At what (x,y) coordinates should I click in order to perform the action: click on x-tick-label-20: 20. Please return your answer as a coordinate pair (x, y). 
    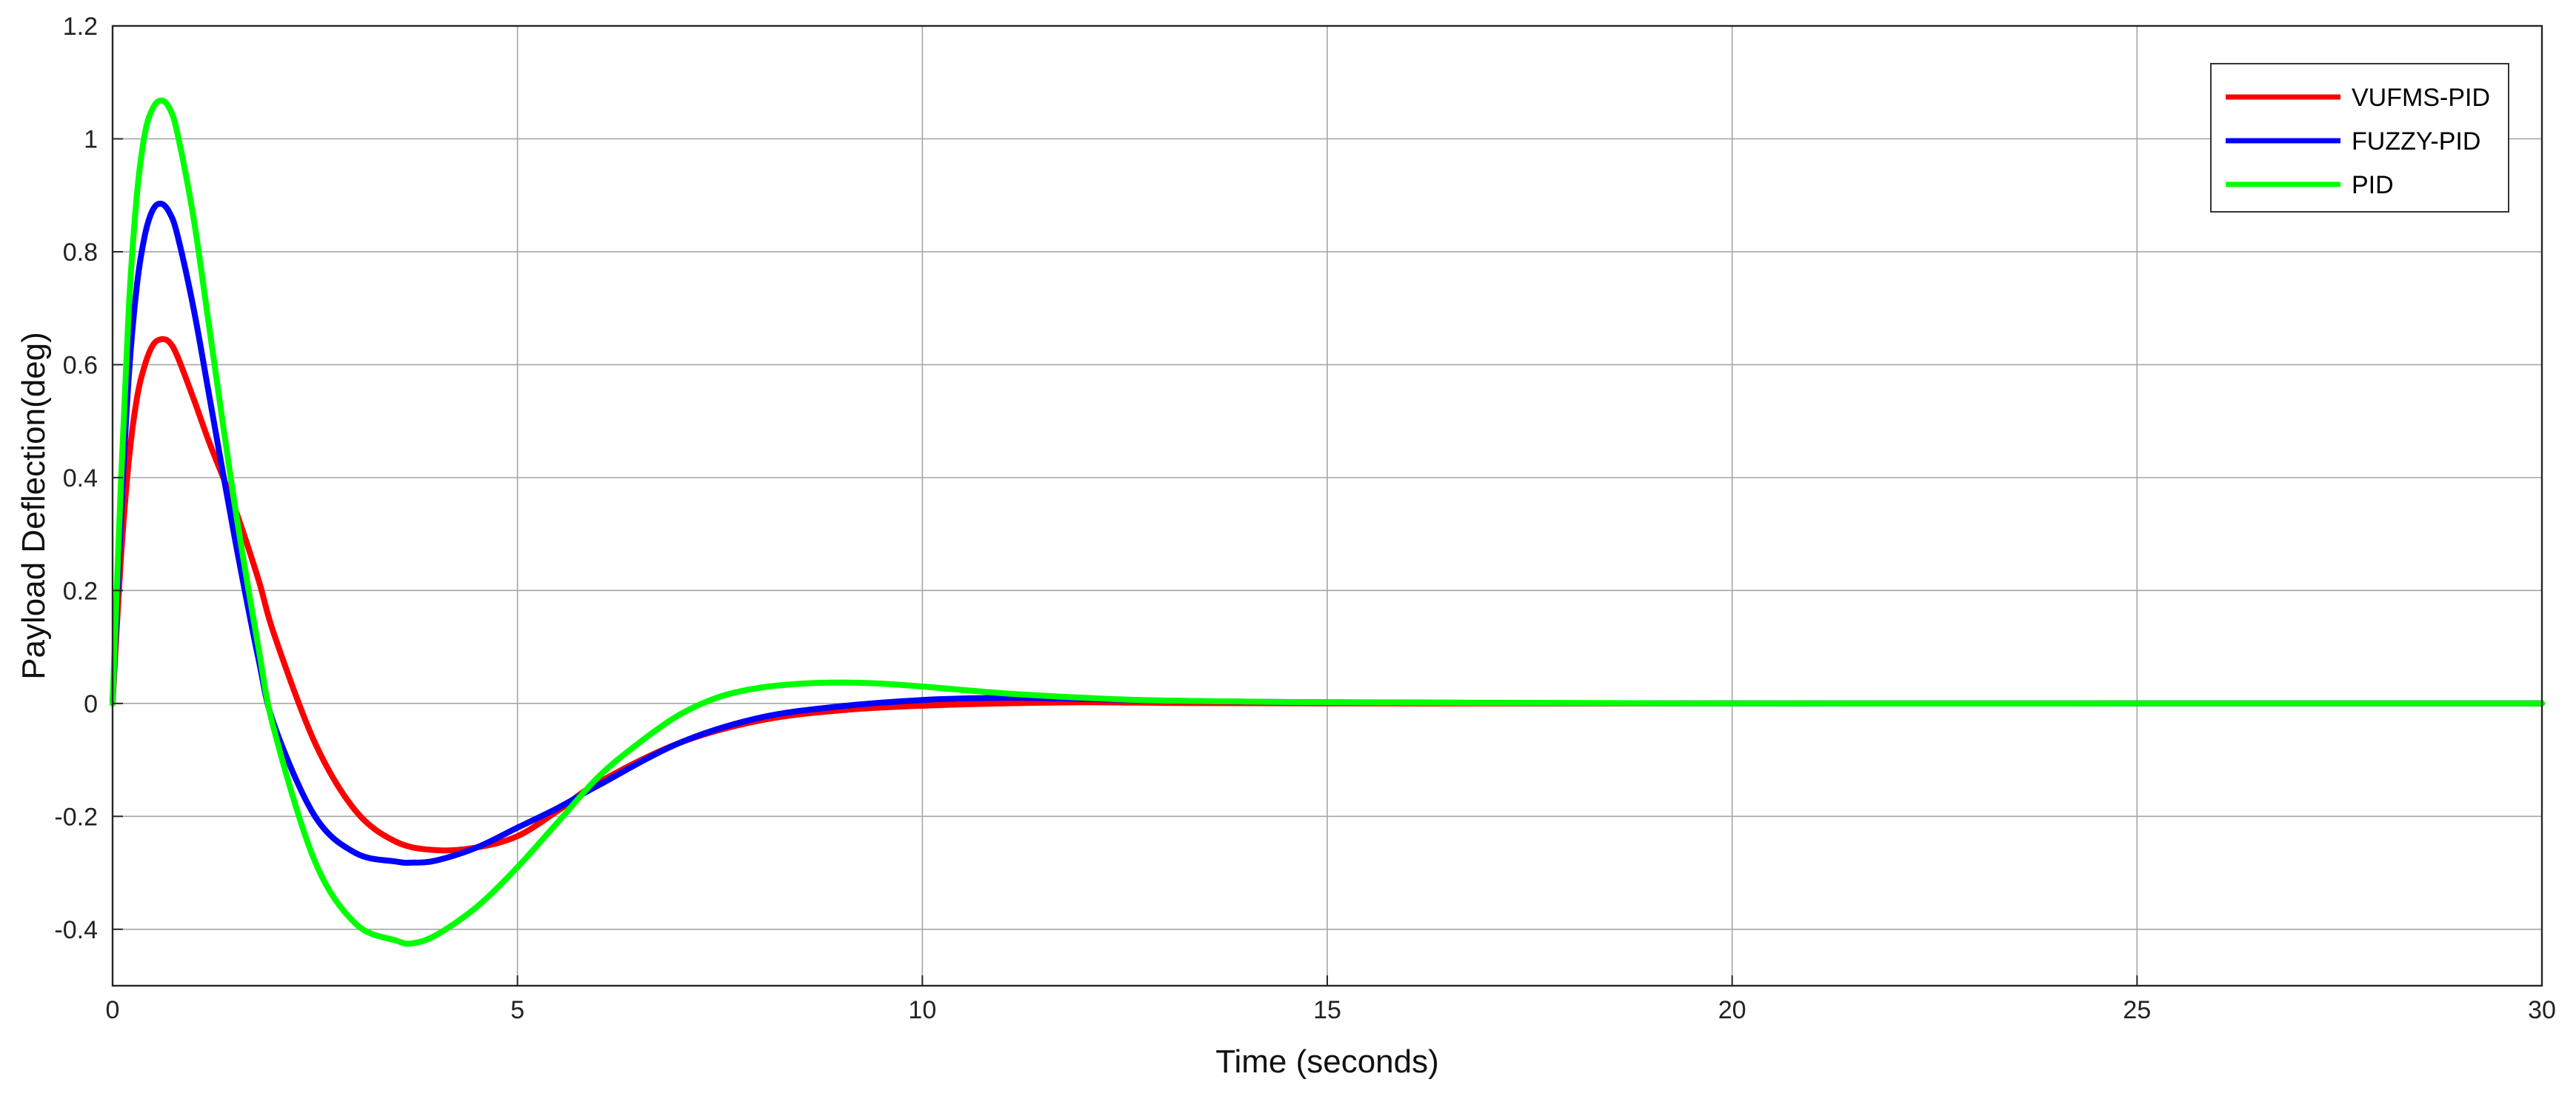
    Looking at the image, I should click on (1732, 1010).